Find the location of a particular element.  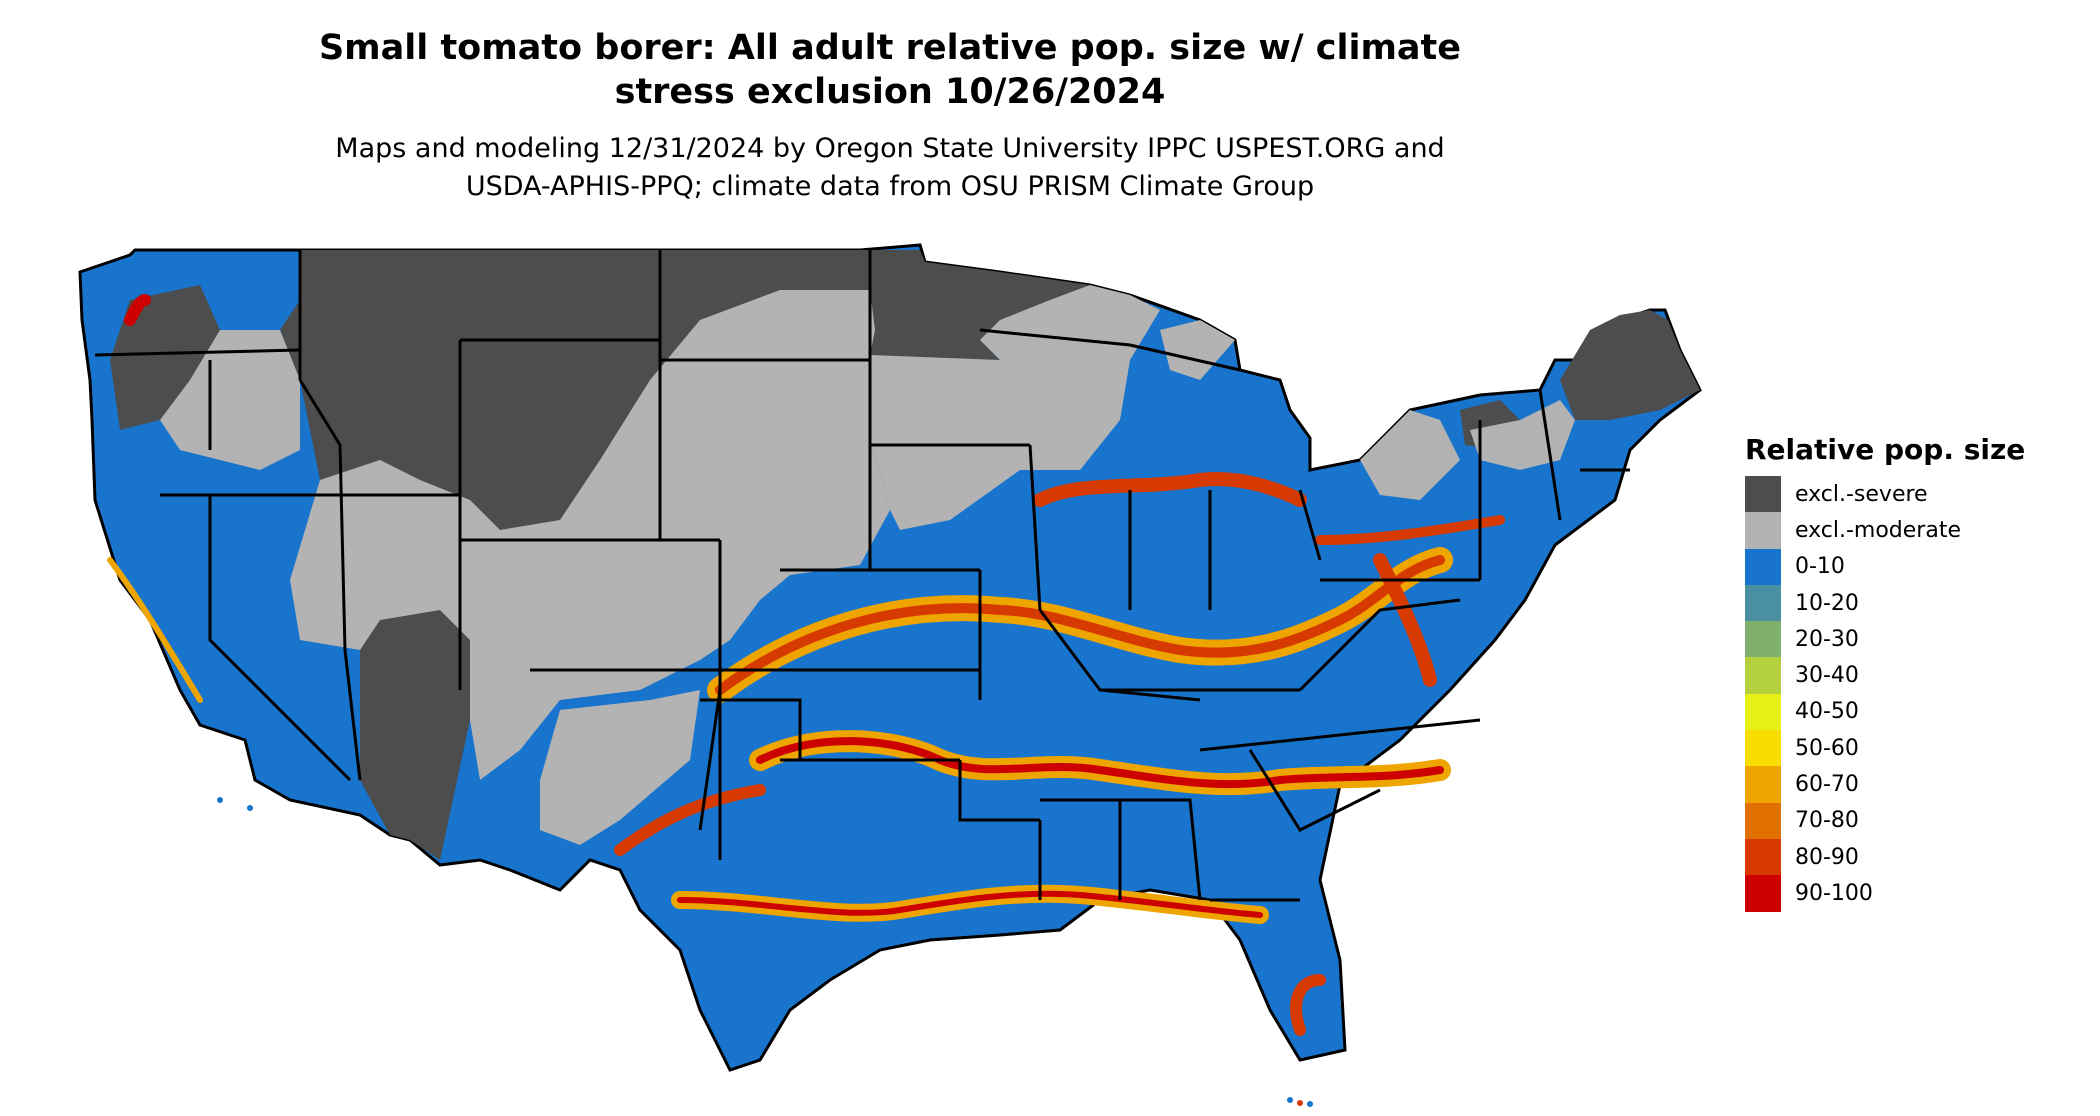

legend-label: 0-10 is located at coordinates (1820, 567).